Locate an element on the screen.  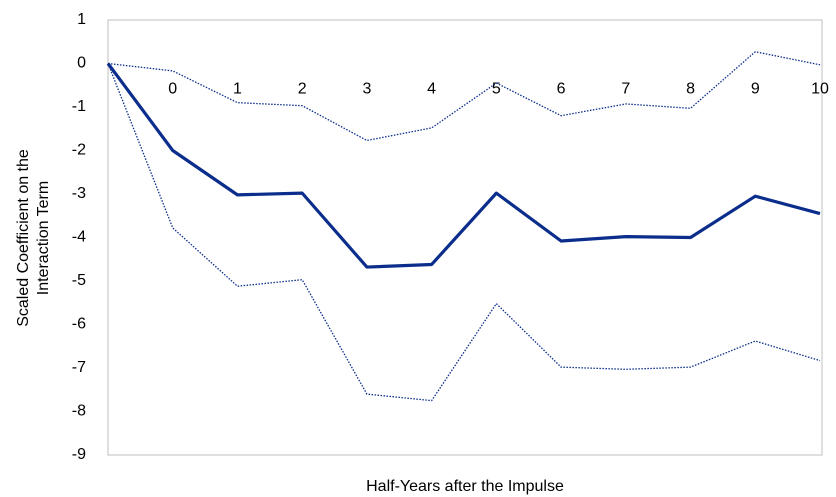
x-tick-label: 5 is located at coordinates (496, 89).